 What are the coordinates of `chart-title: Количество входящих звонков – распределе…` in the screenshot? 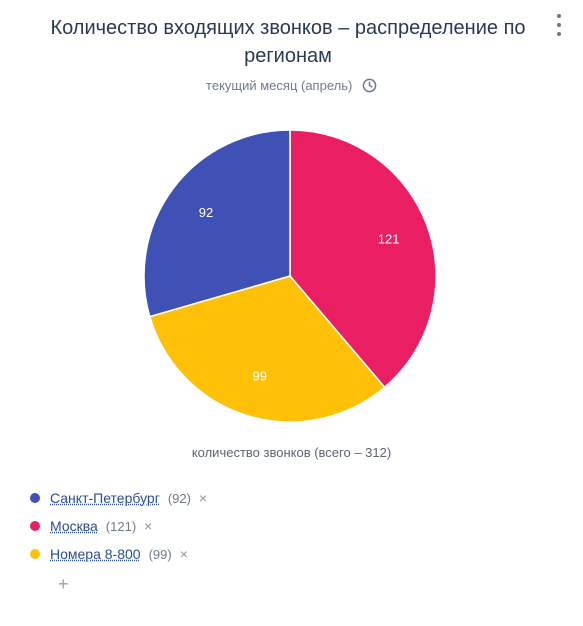 It's located at (288, 42).